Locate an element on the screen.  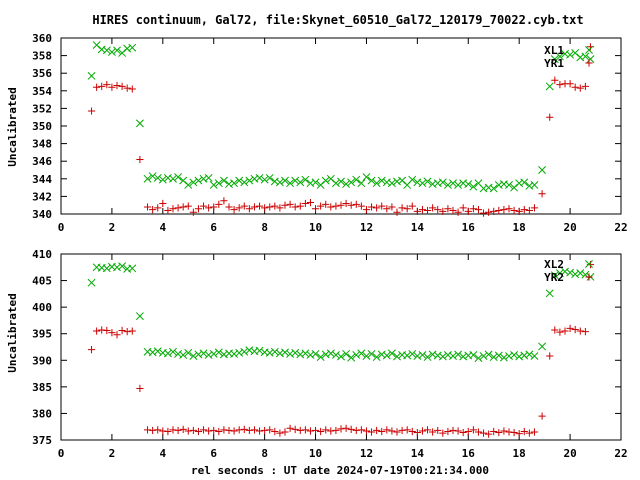
top-y-tick-label: 342 is located at coordinates (42, 196).